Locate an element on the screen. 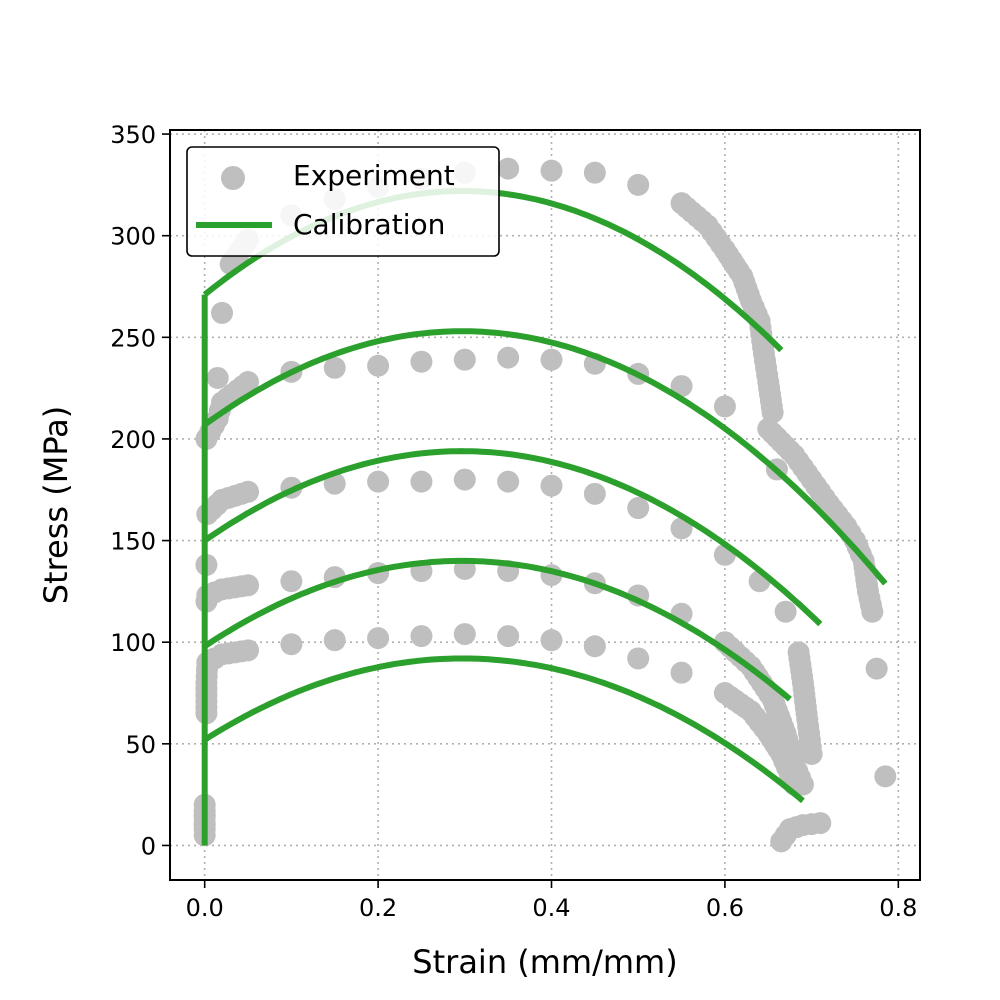  legend: Experiment Calibration is located at coordinates (343, 201).